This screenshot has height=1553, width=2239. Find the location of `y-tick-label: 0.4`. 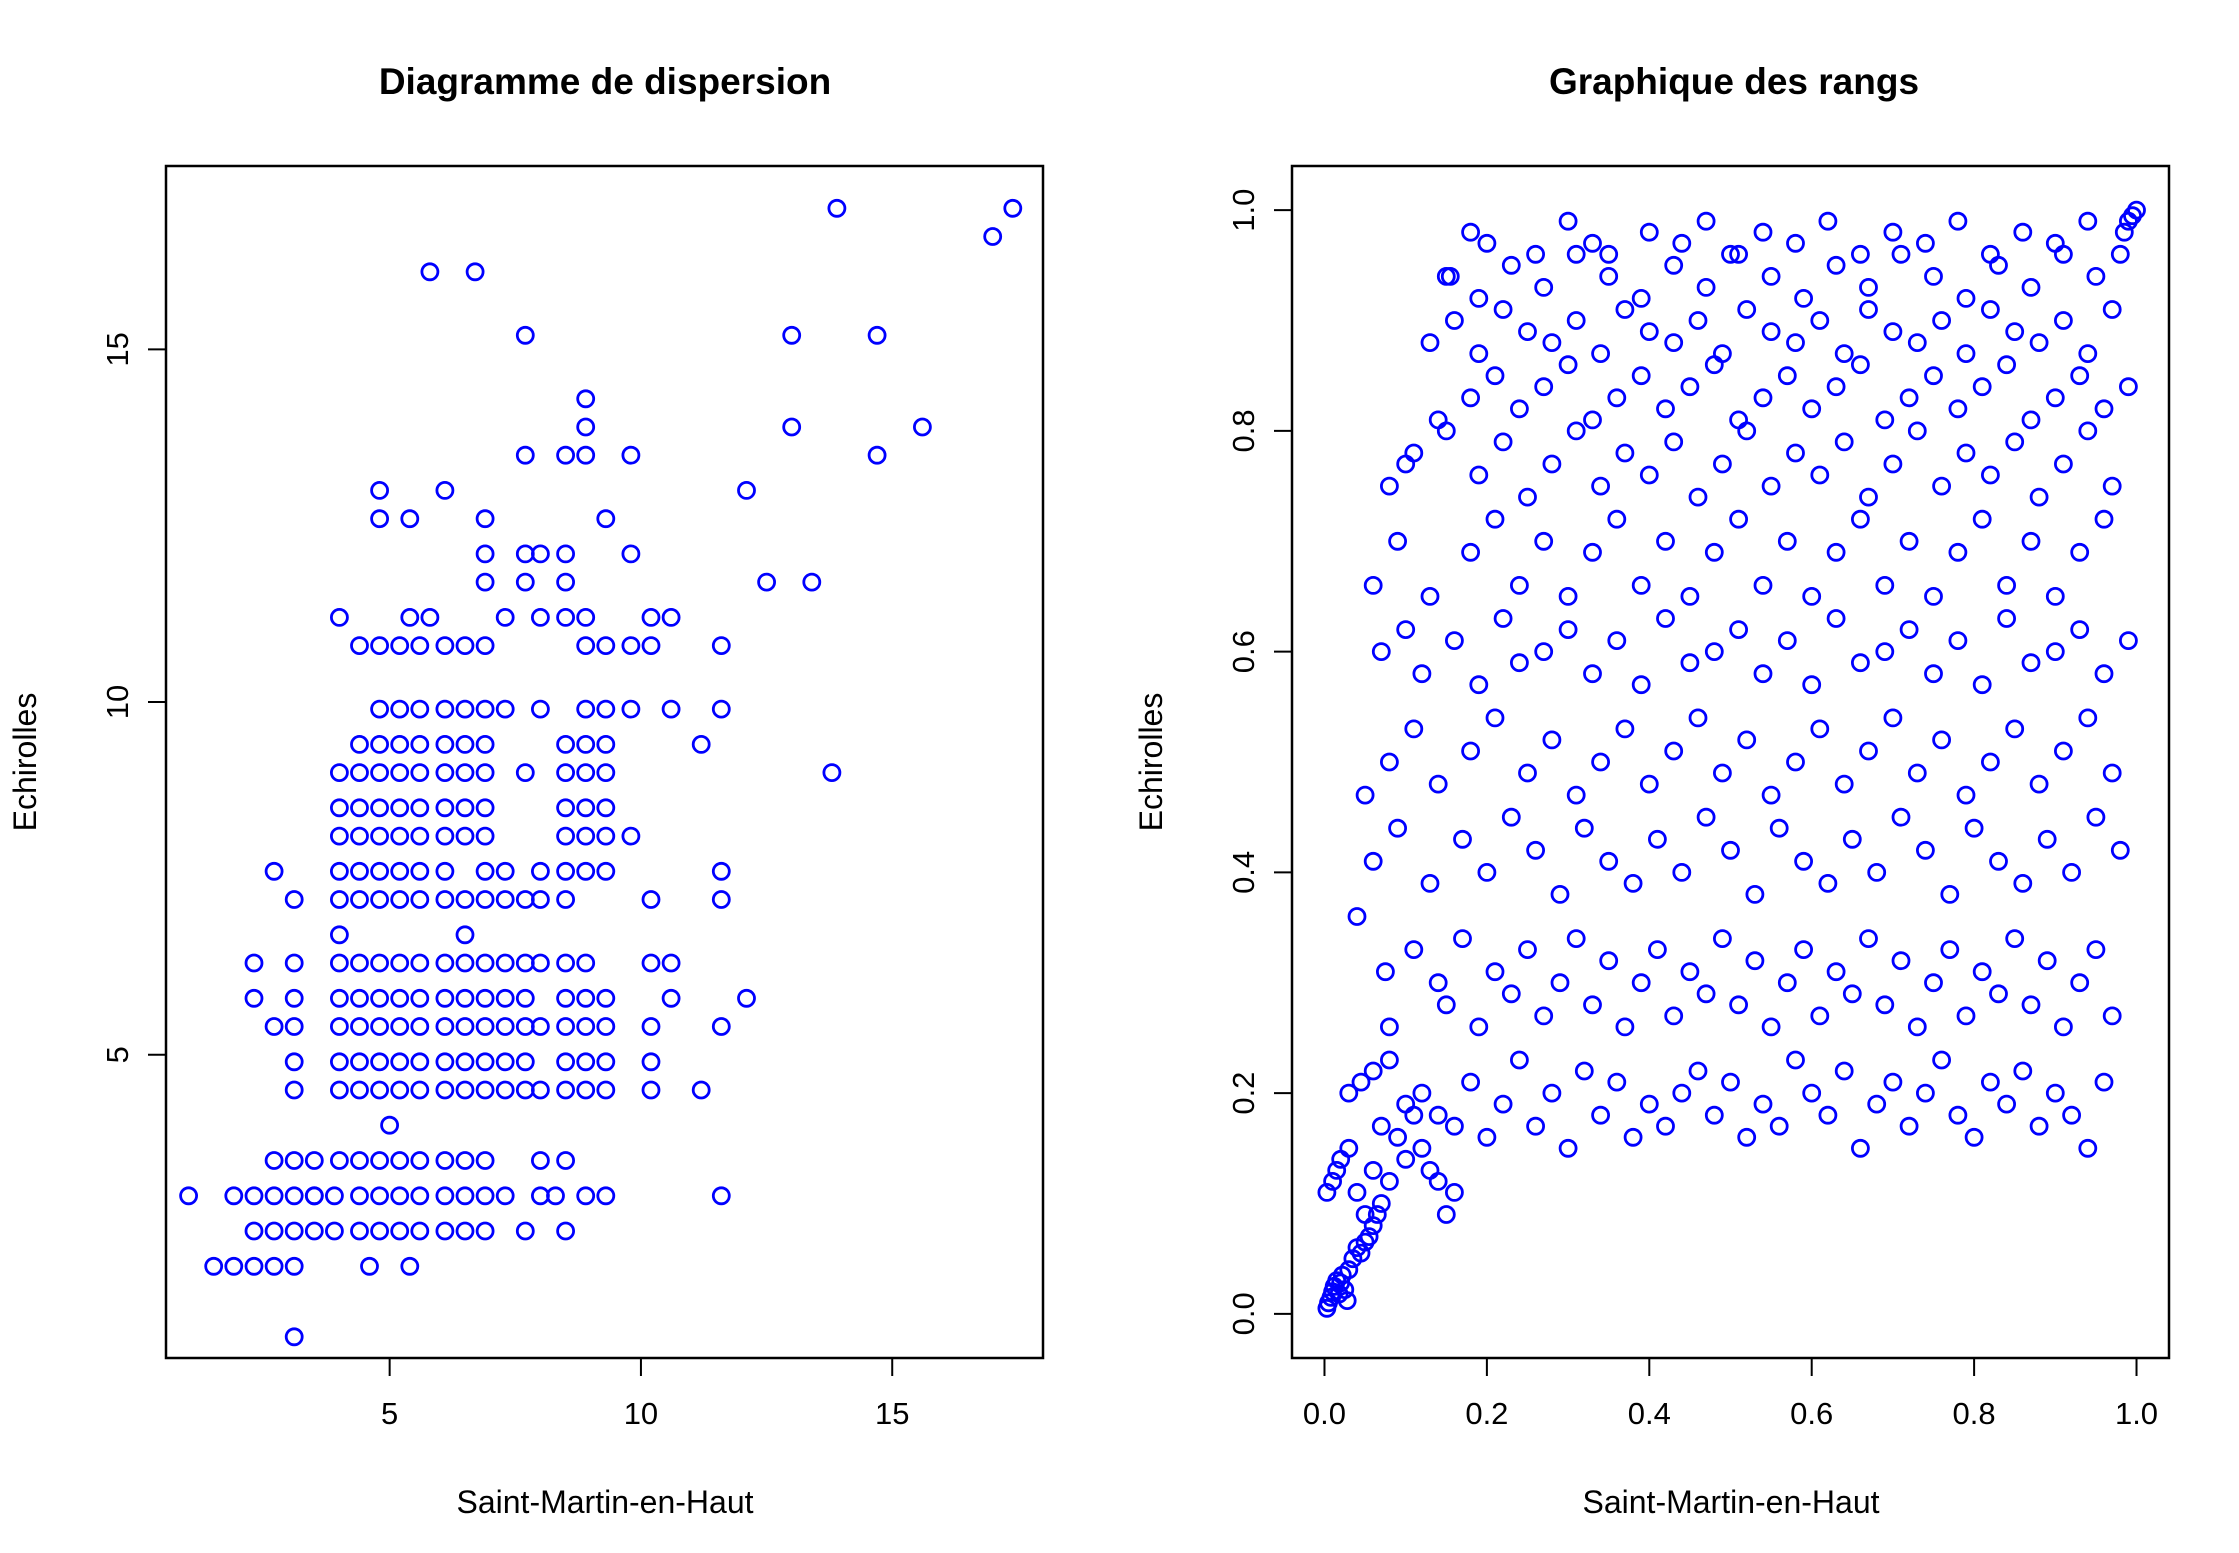

y-tick-label: 0.4 is located at coordinates (1243, 872).